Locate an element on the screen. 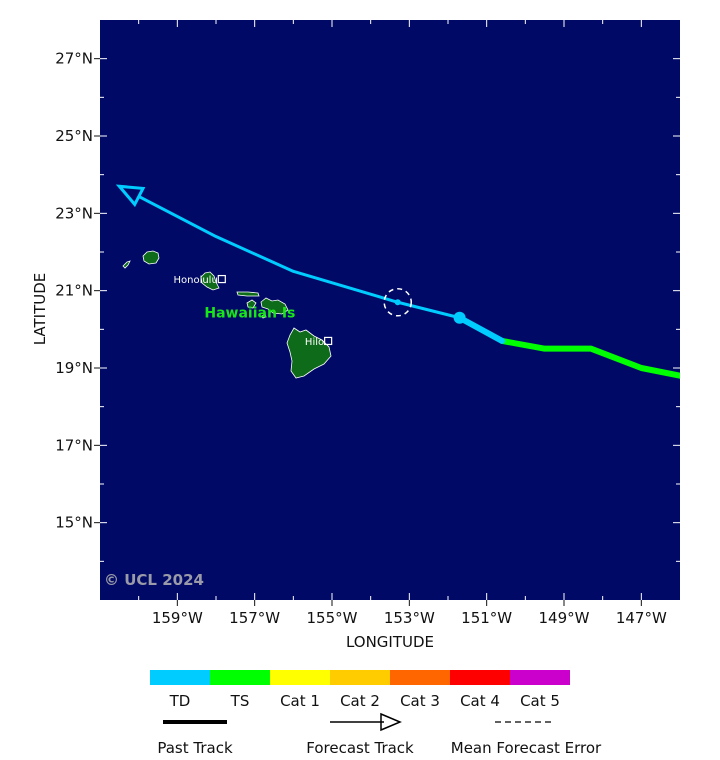 The image size is (720, 760). legend: TD TS Cat 1 Cat 2 Cat 3 Cat 4 Cat 5 is located at coordinates (360, 690).